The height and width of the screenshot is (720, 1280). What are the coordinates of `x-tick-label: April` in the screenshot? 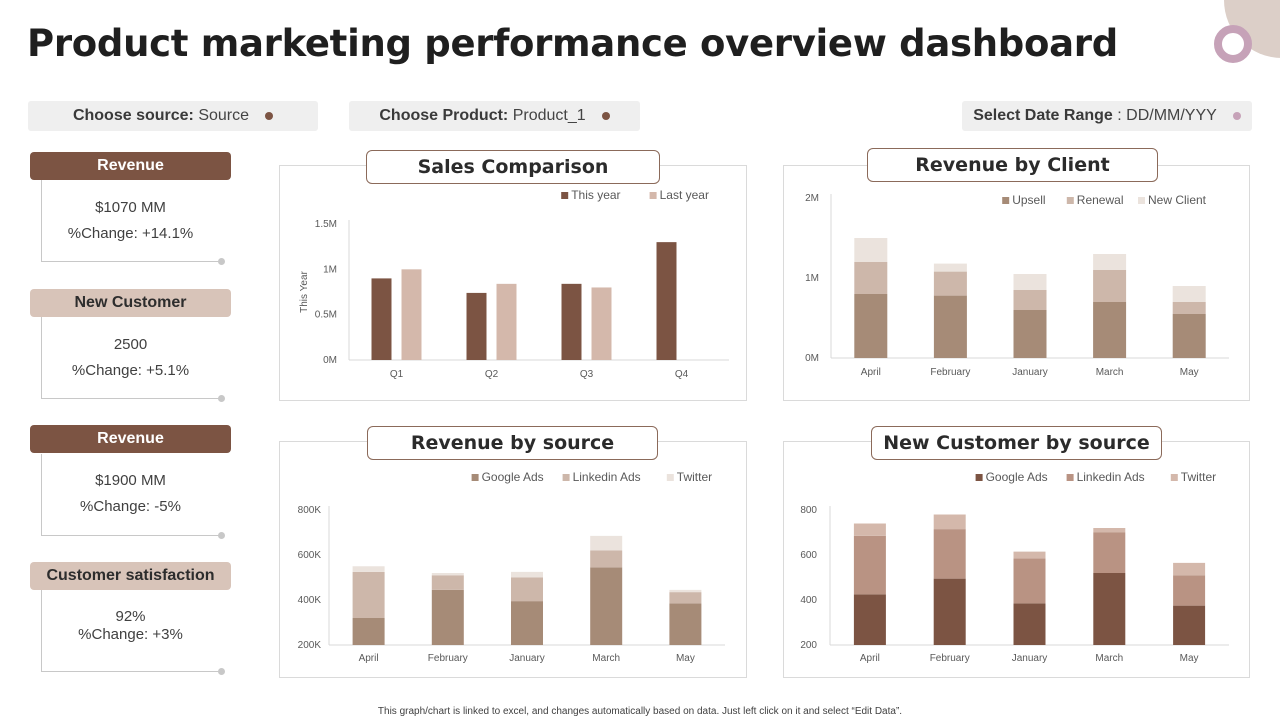 It's located at (870, 658).